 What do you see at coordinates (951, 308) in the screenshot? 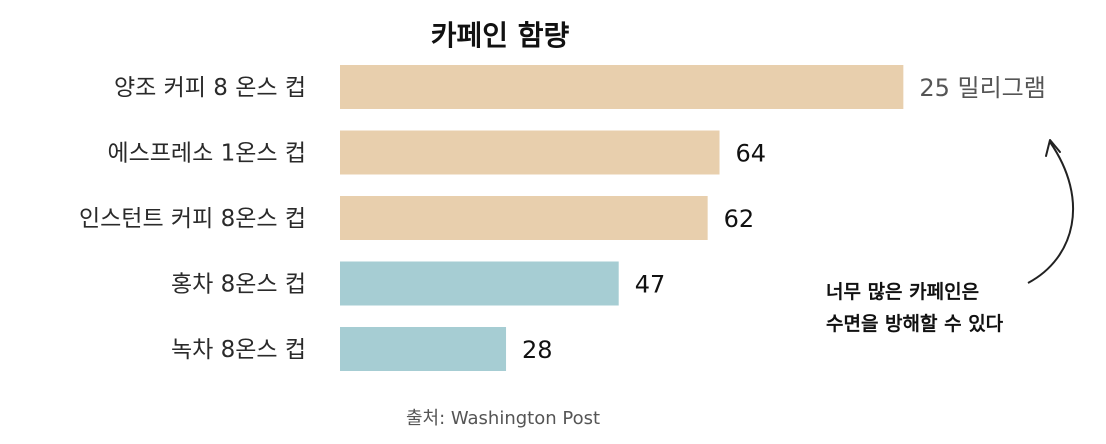
I see `annotation-note: 너무 많은 카페인은 수면을 방해할 수 있다` at bounding box center [951, 308].